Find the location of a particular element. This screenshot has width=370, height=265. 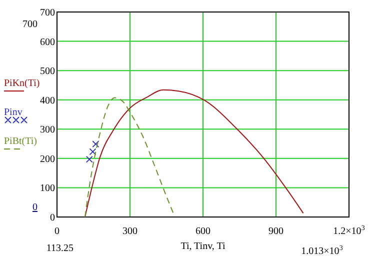

text: PiBt(Ti) is located at coordinates (20, 141).